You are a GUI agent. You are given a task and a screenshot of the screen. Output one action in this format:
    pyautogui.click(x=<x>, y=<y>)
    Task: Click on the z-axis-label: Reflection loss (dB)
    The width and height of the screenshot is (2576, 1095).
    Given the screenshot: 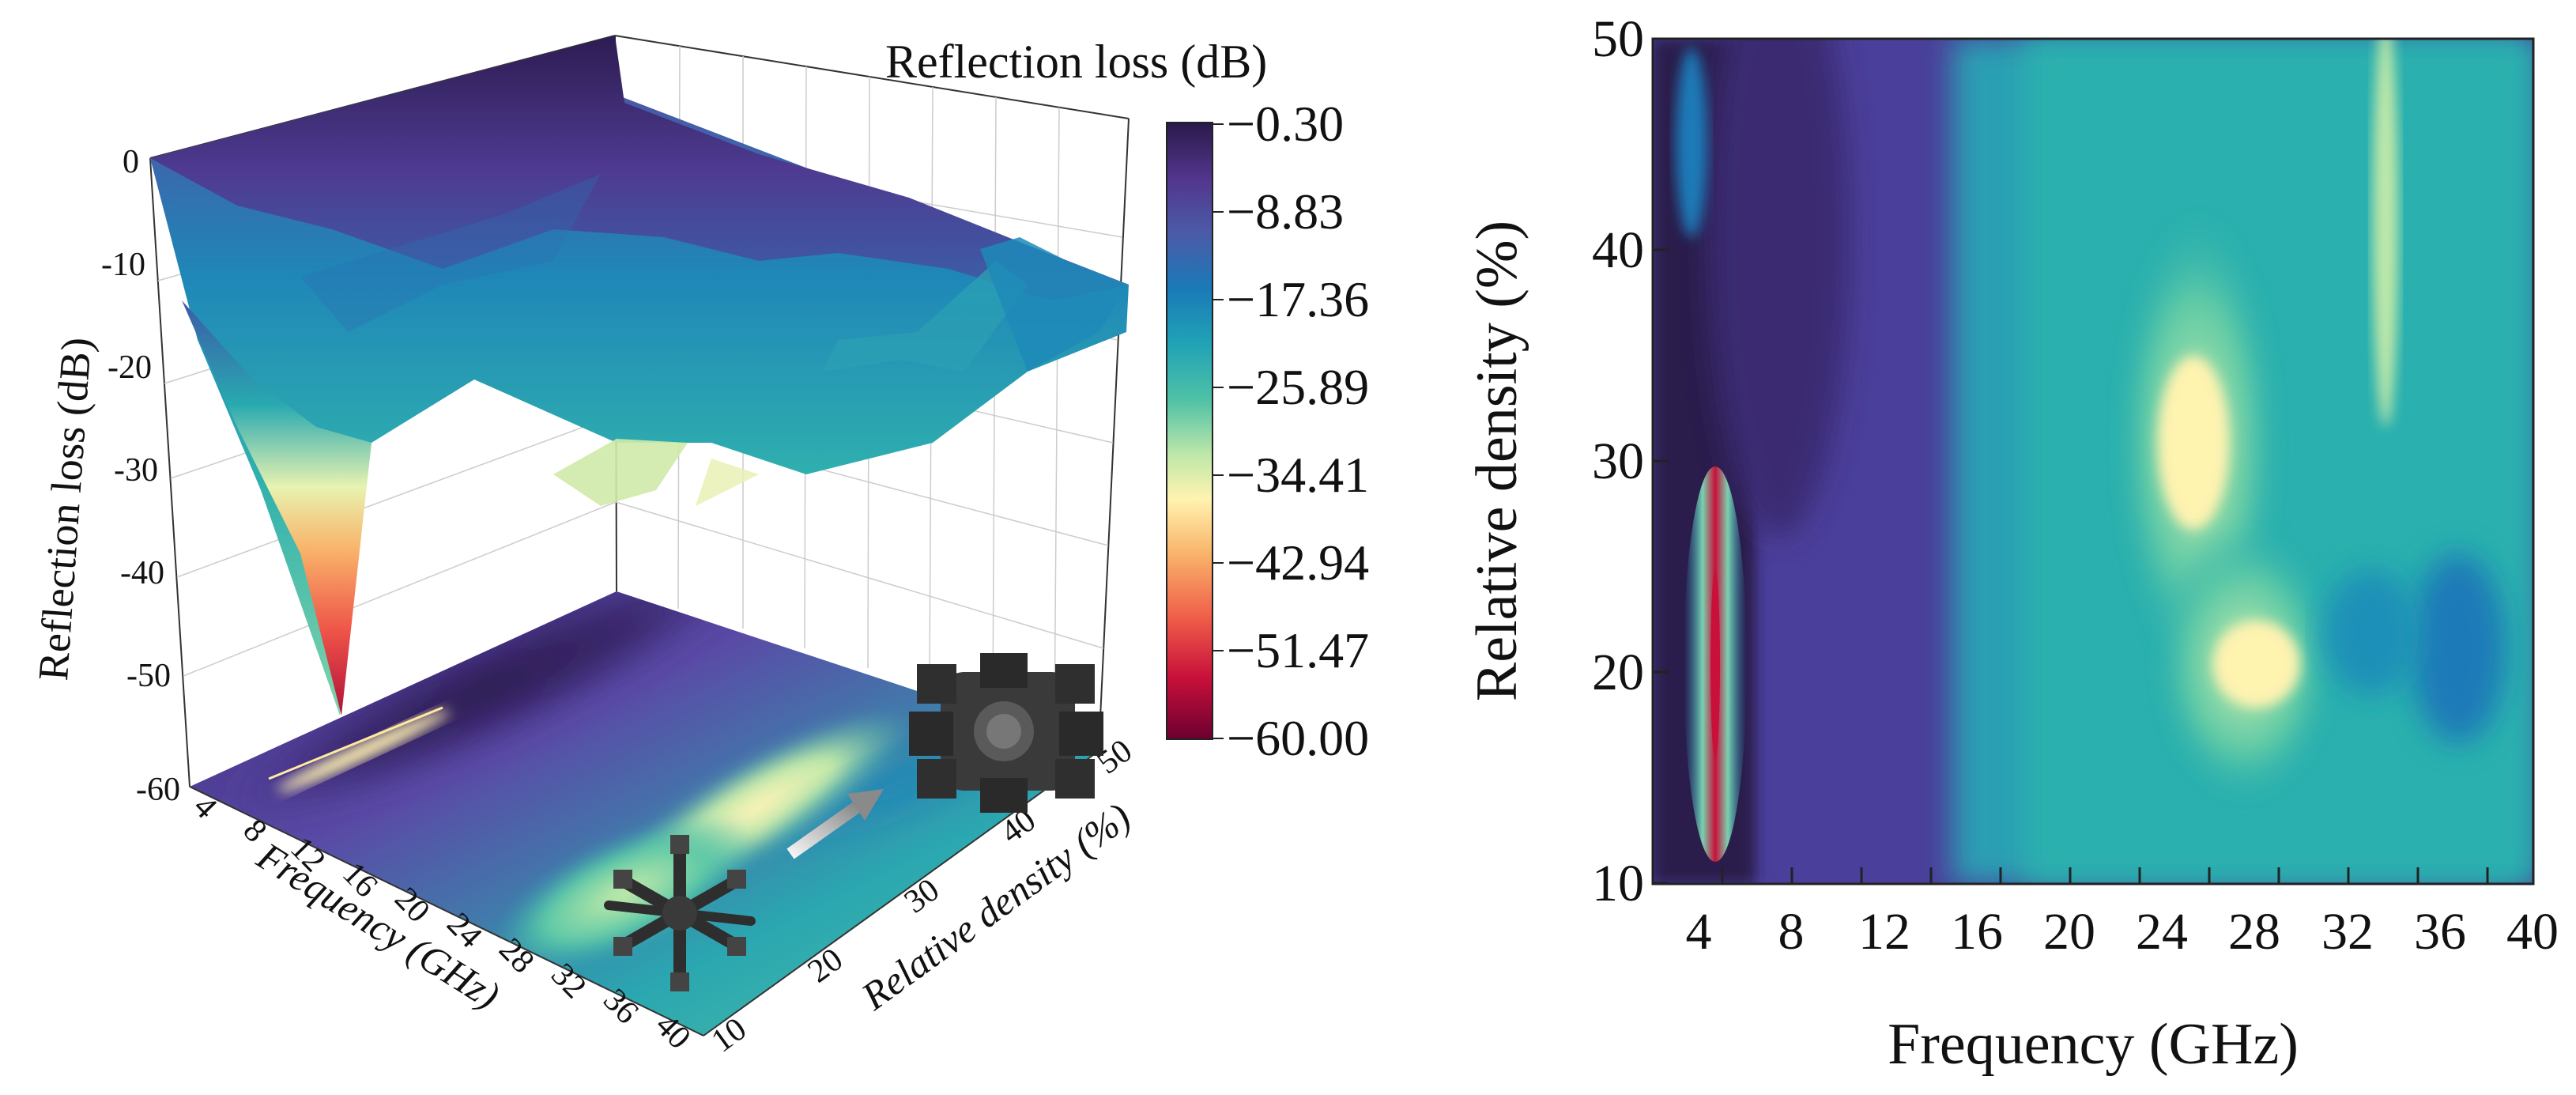 What is the action you would take?
    pyautogui.click(x=64, y=509)
    